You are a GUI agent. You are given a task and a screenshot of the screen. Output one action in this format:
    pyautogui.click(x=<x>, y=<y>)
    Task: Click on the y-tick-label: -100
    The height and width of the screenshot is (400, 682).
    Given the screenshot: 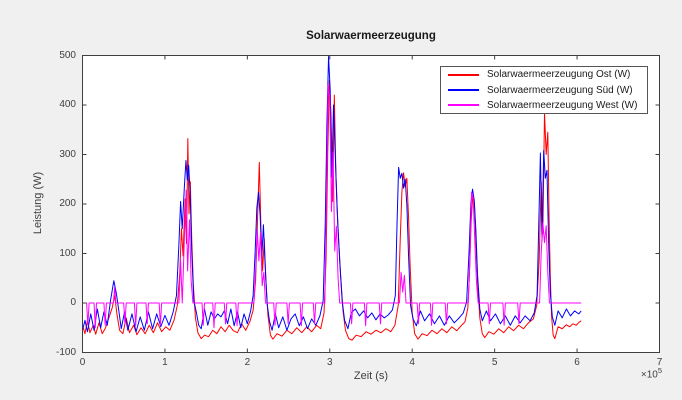 What is the action you would take?
    pyautogui.click(x=65, y=352)
    